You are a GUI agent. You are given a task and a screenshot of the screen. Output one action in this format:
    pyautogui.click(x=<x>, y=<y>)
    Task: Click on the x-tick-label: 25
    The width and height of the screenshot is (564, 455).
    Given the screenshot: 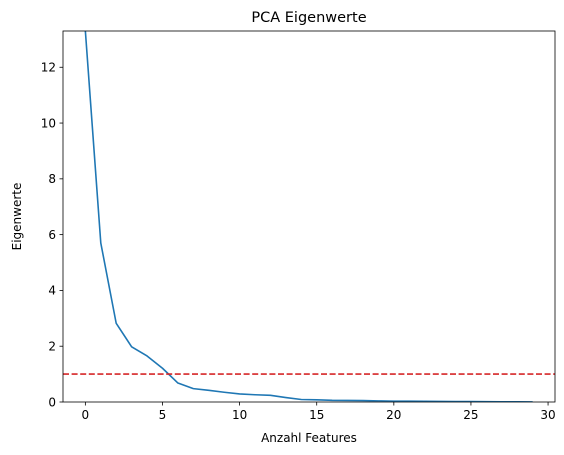 What is the action you would take?
    pyautogui.click(x=470, y=415)
    